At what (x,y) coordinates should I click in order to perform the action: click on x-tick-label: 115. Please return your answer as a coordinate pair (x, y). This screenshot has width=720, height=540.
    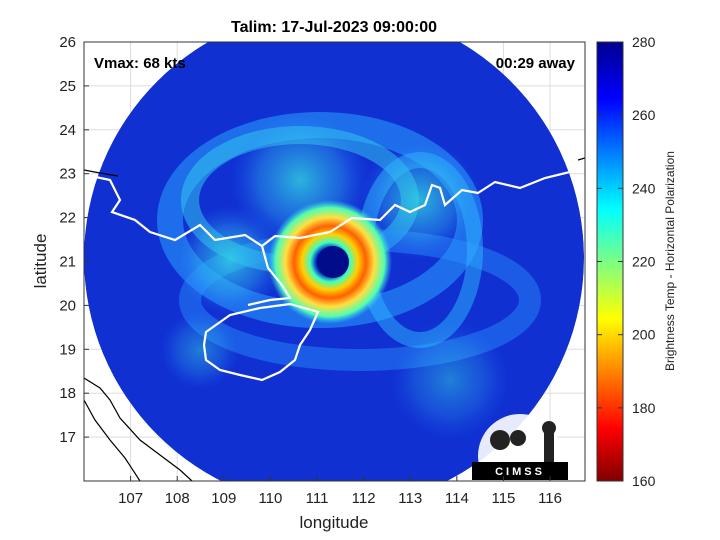
    Looking at the image, I should click on (503, 498).